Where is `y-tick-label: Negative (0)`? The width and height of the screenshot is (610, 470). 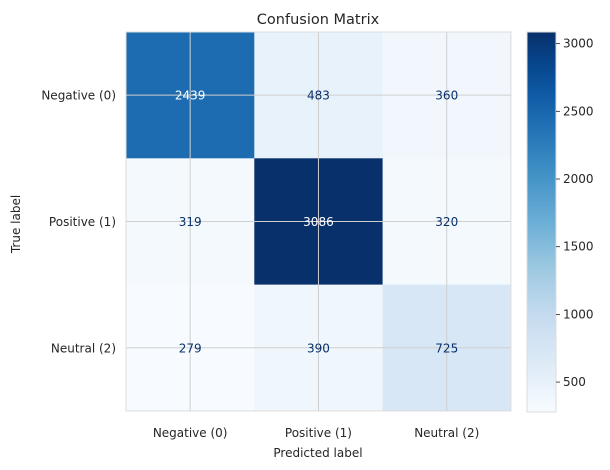 y-tick-label: Negative (0) is located at coordinates (78, 96).